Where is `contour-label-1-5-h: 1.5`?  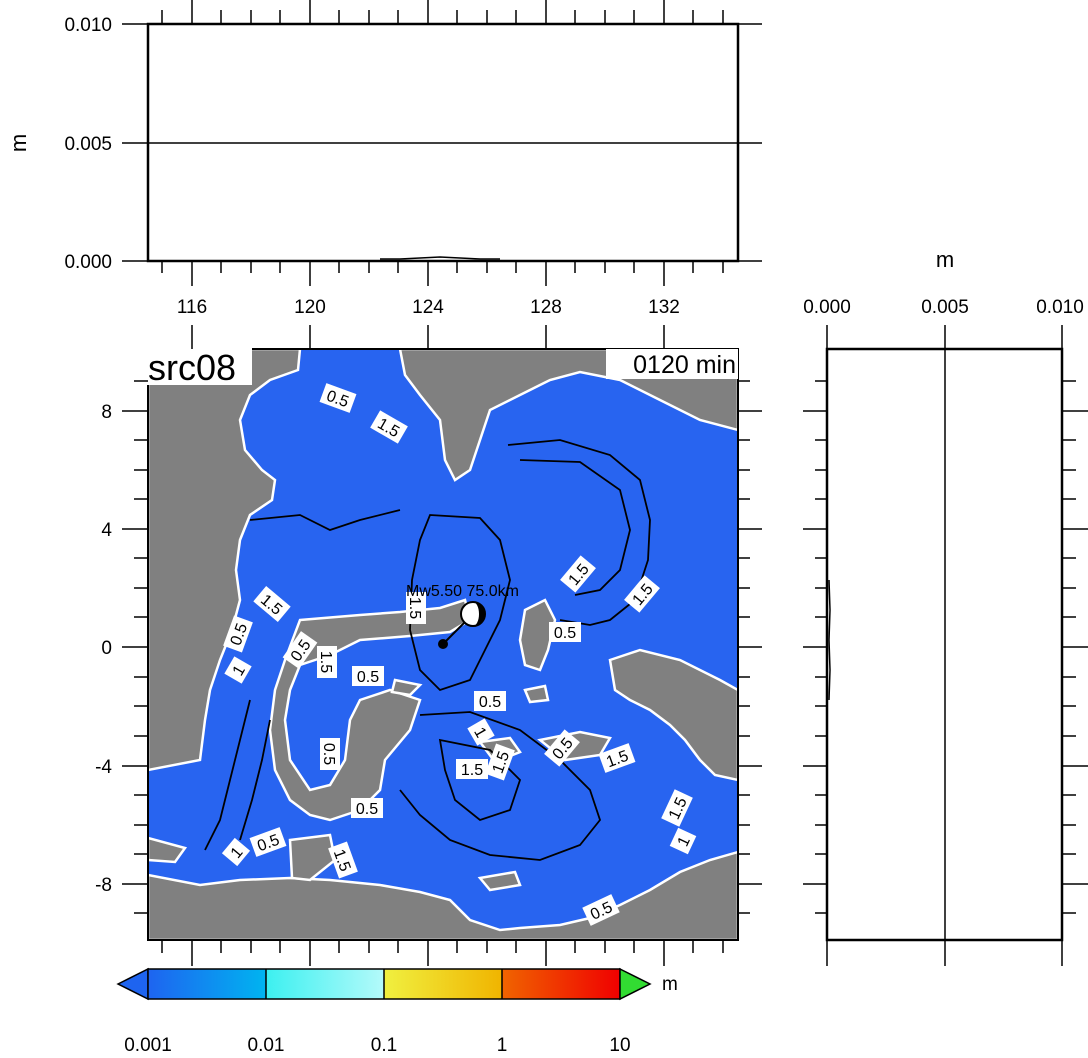
contour-label-1-5-h: 1.5 is located at coordinates (502, 762).